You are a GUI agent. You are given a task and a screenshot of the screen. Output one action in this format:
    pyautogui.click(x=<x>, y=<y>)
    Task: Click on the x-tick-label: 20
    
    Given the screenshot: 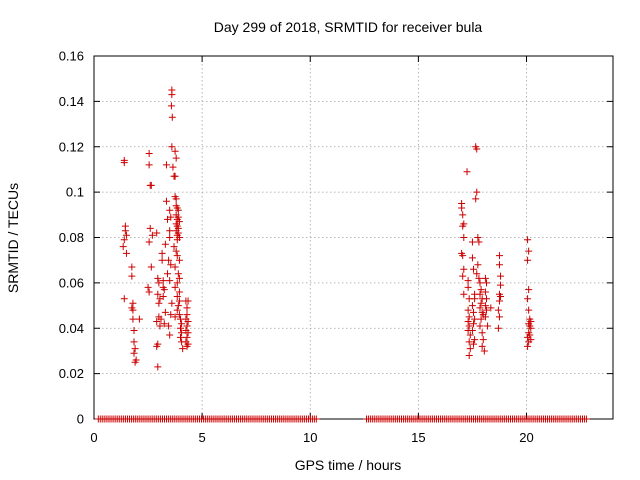 What is the action you would take?
    pyautogui.click(x=526, y=437)
    